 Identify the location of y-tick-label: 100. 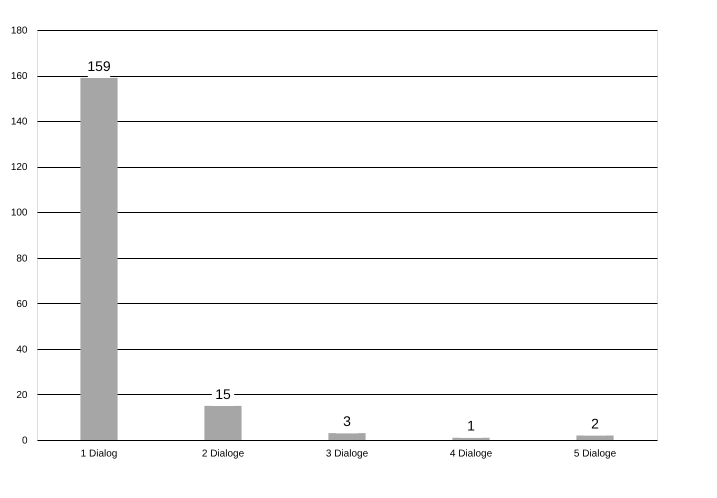
(19, 213).